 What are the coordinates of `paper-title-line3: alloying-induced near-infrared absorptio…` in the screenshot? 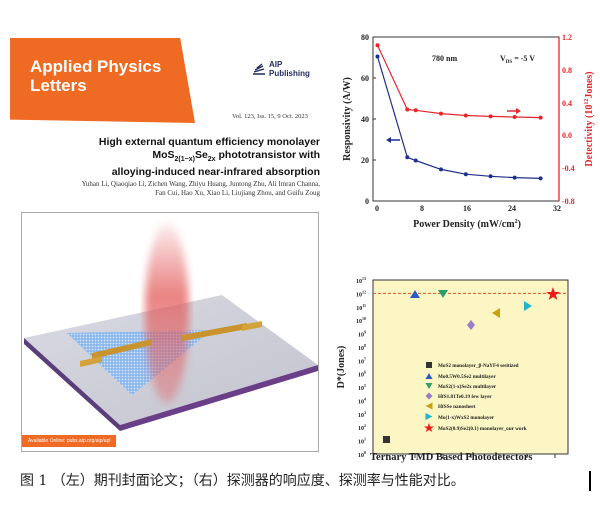 It's located at (215, 172).